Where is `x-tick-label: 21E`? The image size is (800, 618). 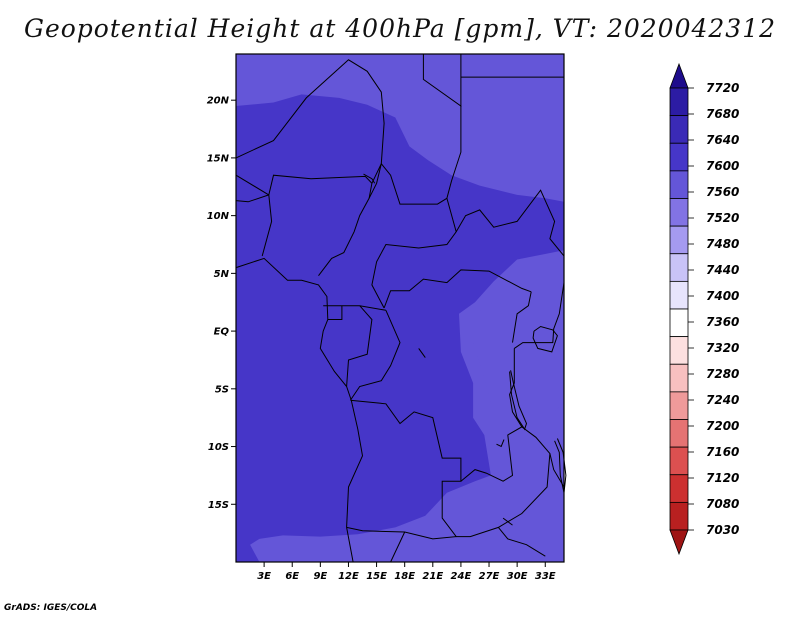 x-tick-label: 21E is located at coordinates (432, 576).